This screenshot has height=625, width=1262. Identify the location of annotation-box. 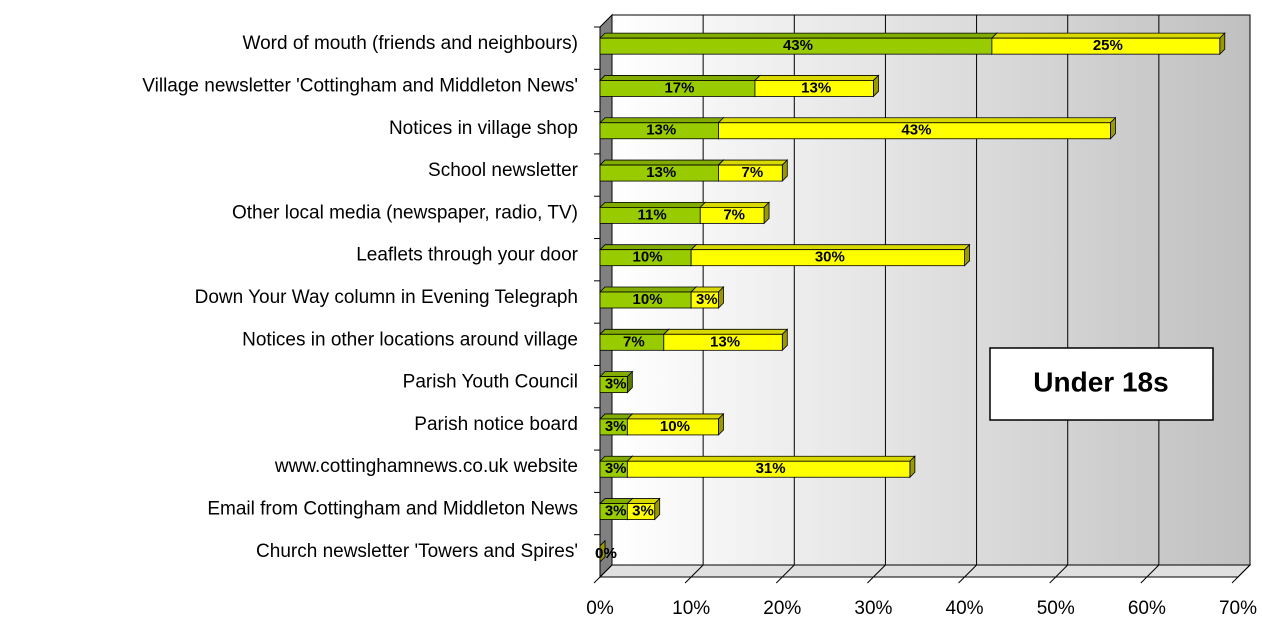
(1101, 384).